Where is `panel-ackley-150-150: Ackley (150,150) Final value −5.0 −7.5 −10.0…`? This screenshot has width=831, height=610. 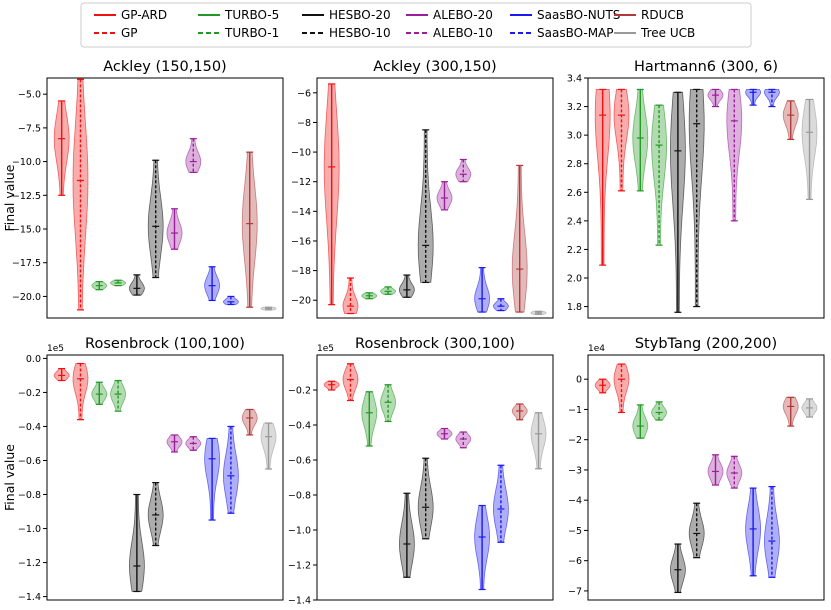 panel-ackley-150-150: Ackley (150,150) Final value −5.0 −7.5 −10.0… is located at coordinates (143, 189).